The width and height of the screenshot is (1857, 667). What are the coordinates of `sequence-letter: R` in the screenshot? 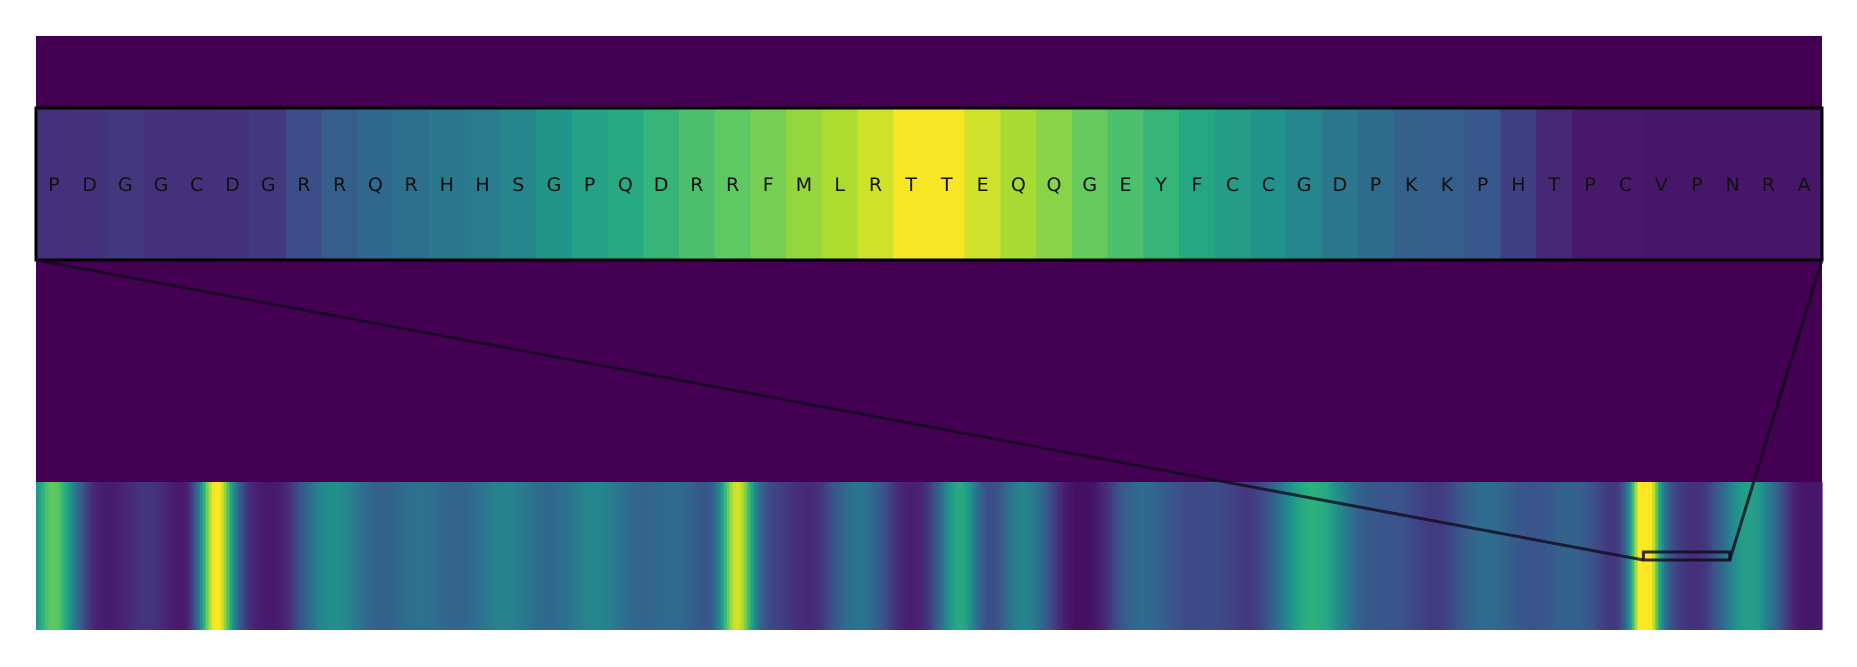 It's located at (875, 185).